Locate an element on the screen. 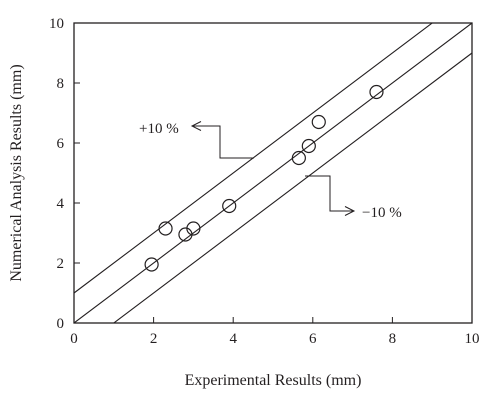 This screenshot has width=500, height=401. minus-10-percent-leader is located at coordinates (329, 193).